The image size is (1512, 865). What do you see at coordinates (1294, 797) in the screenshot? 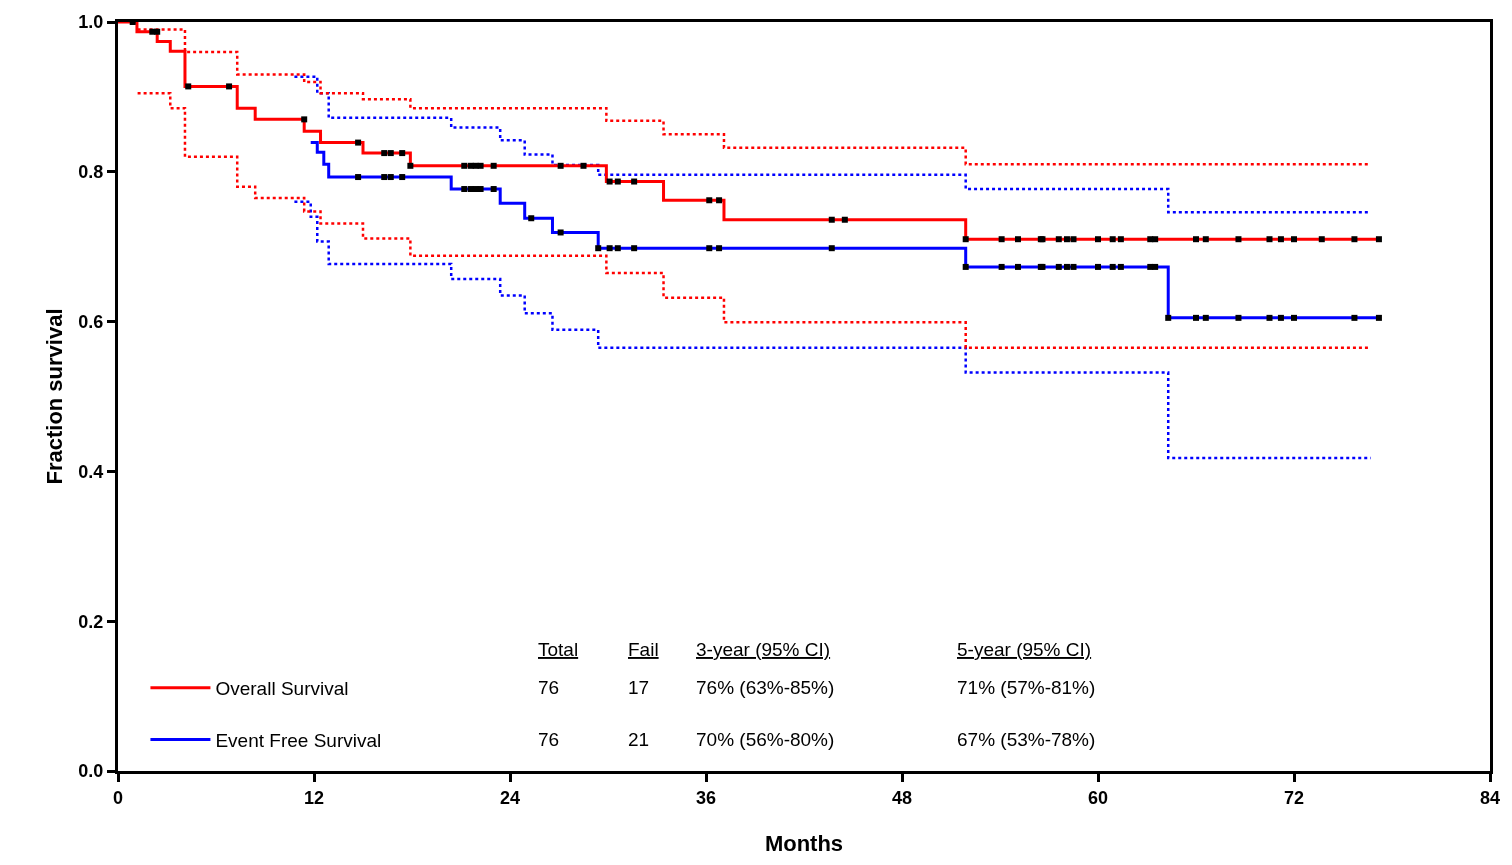
I see `x-tick-label: 72` at bounding box center [1294, 797].